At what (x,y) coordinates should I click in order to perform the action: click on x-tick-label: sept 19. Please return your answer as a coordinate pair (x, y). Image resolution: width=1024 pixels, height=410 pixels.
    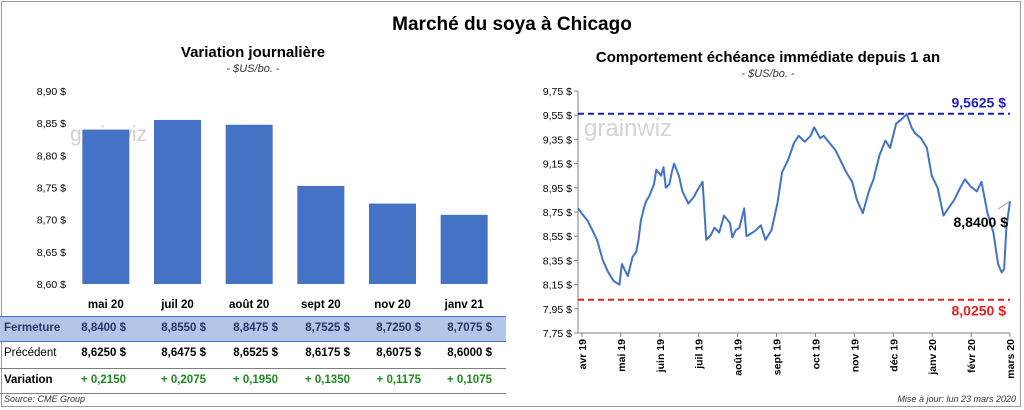
    Looking at the image, I should click on (778, 357).